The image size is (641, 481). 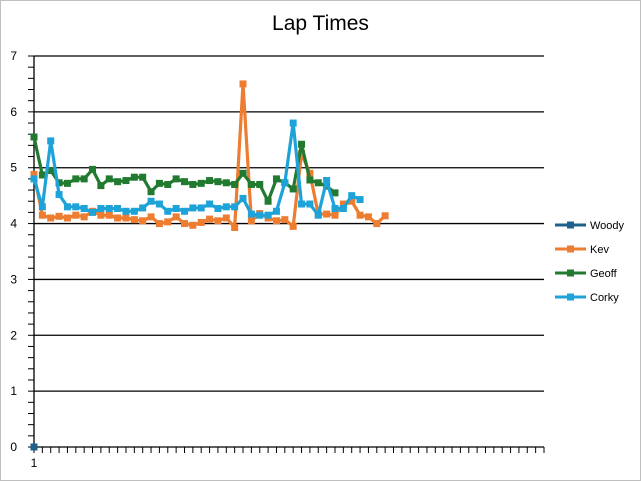 I want to click on legend-label-corky: Corky, so click(x=604, y=298).